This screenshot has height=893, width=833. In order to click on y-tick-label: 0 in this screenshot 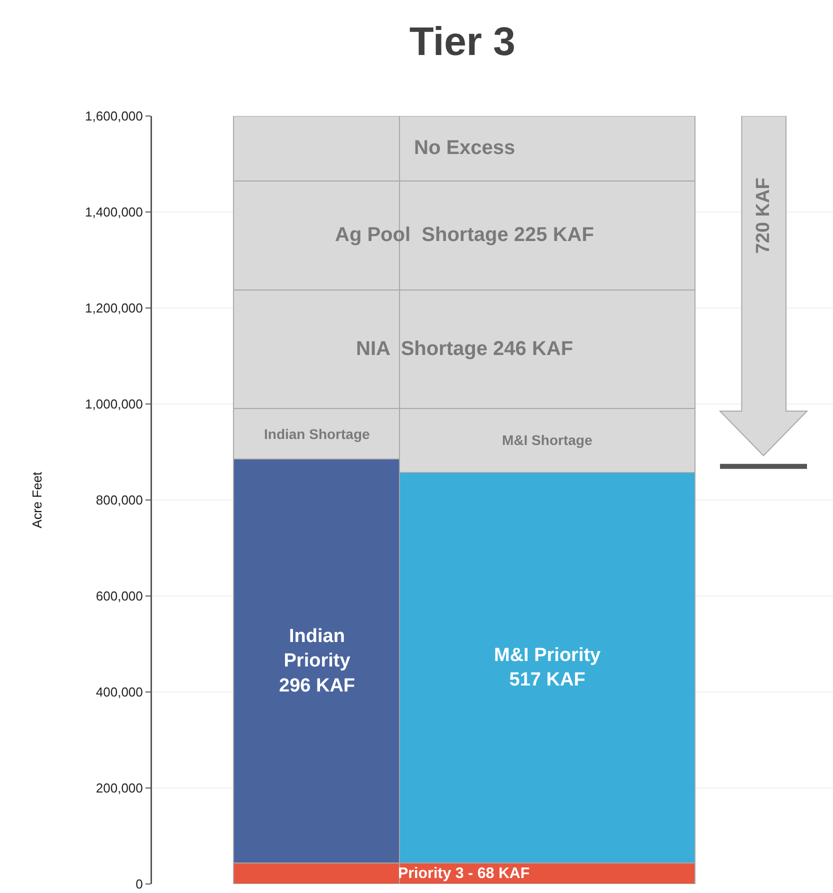, I will do `click(139, 884)`.